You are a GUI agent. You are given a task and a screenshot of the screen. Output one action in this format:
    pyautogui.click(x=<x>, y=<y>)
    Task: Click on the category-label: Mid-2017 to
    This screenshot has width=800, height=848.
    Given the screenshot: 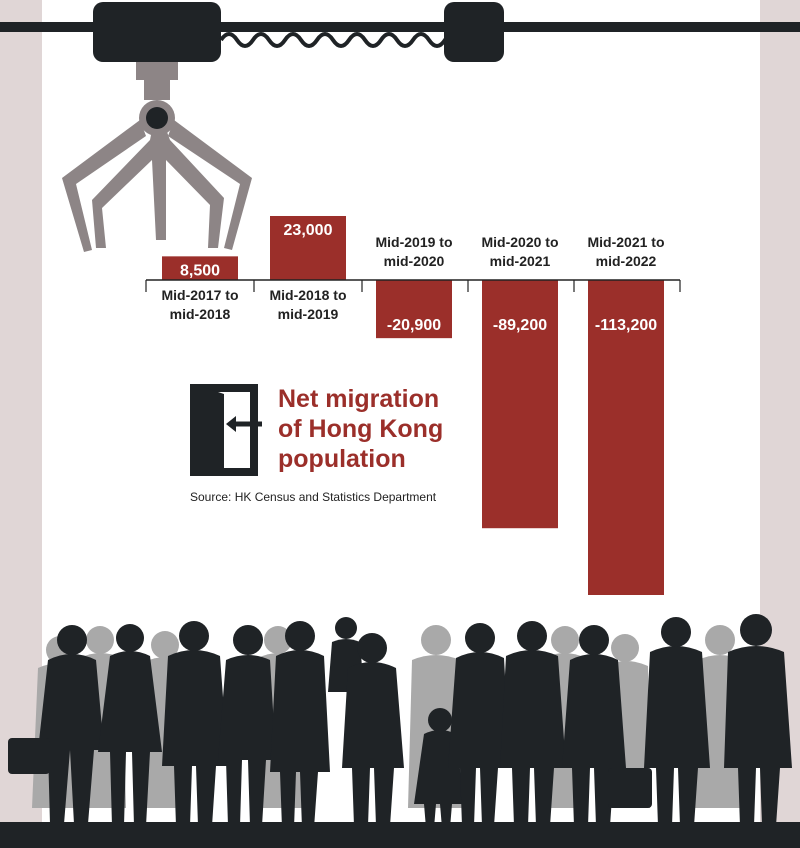 What is the action you would take?
    pyautogui.click(x=199, y=295)
    